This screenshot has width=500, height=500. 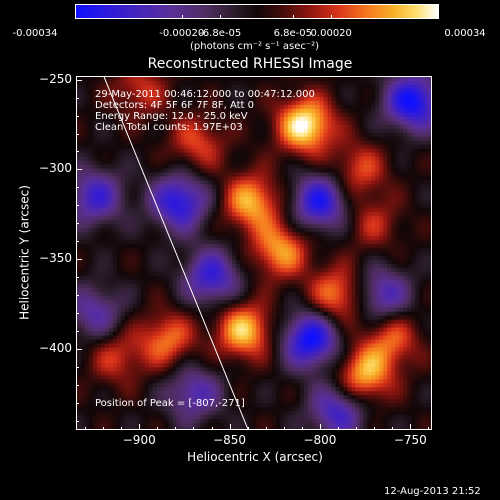 I want to click on x-tick-label: −850, so click(x=230, y=440).